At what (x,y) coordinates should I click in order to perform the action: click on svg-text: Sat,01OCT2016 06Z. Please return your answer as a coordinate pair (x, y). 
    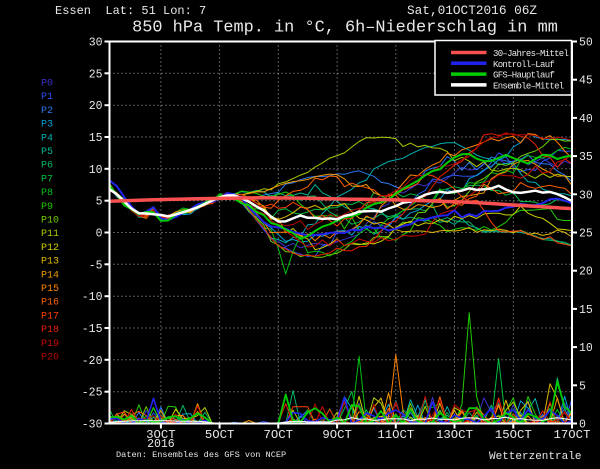
    Looking at the image, I should click on (472, 10).